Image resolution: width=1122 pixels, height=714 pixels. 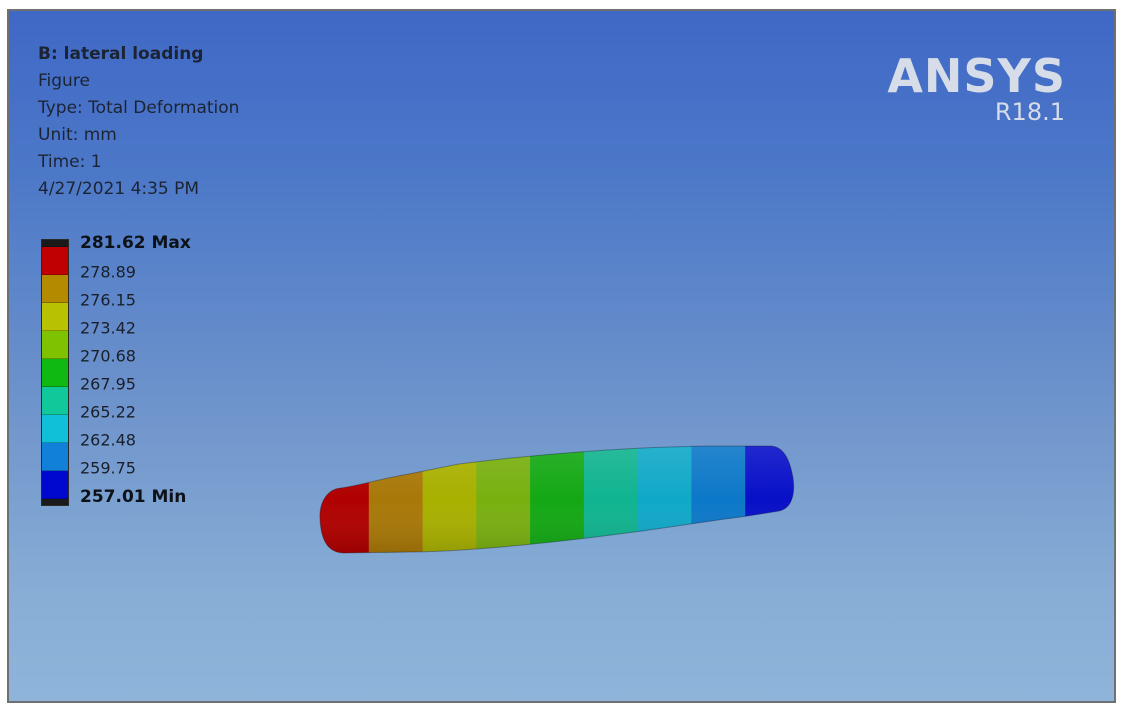 What do you see at coordinates (108, 300) in the screenshot?
I see `legend-value: 276.15` at bounding box center [108, 300].